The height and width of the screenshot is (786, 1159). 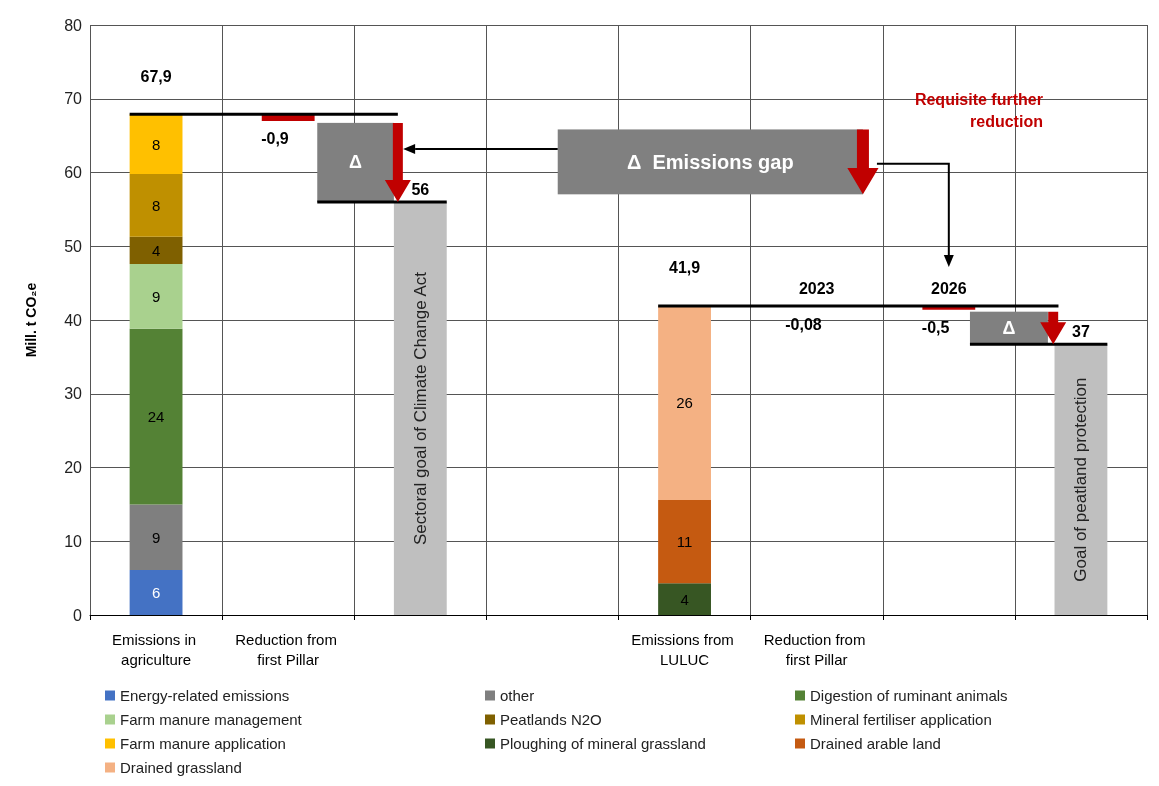 I want to click on data-label: 26, so click(x=684, y=403).